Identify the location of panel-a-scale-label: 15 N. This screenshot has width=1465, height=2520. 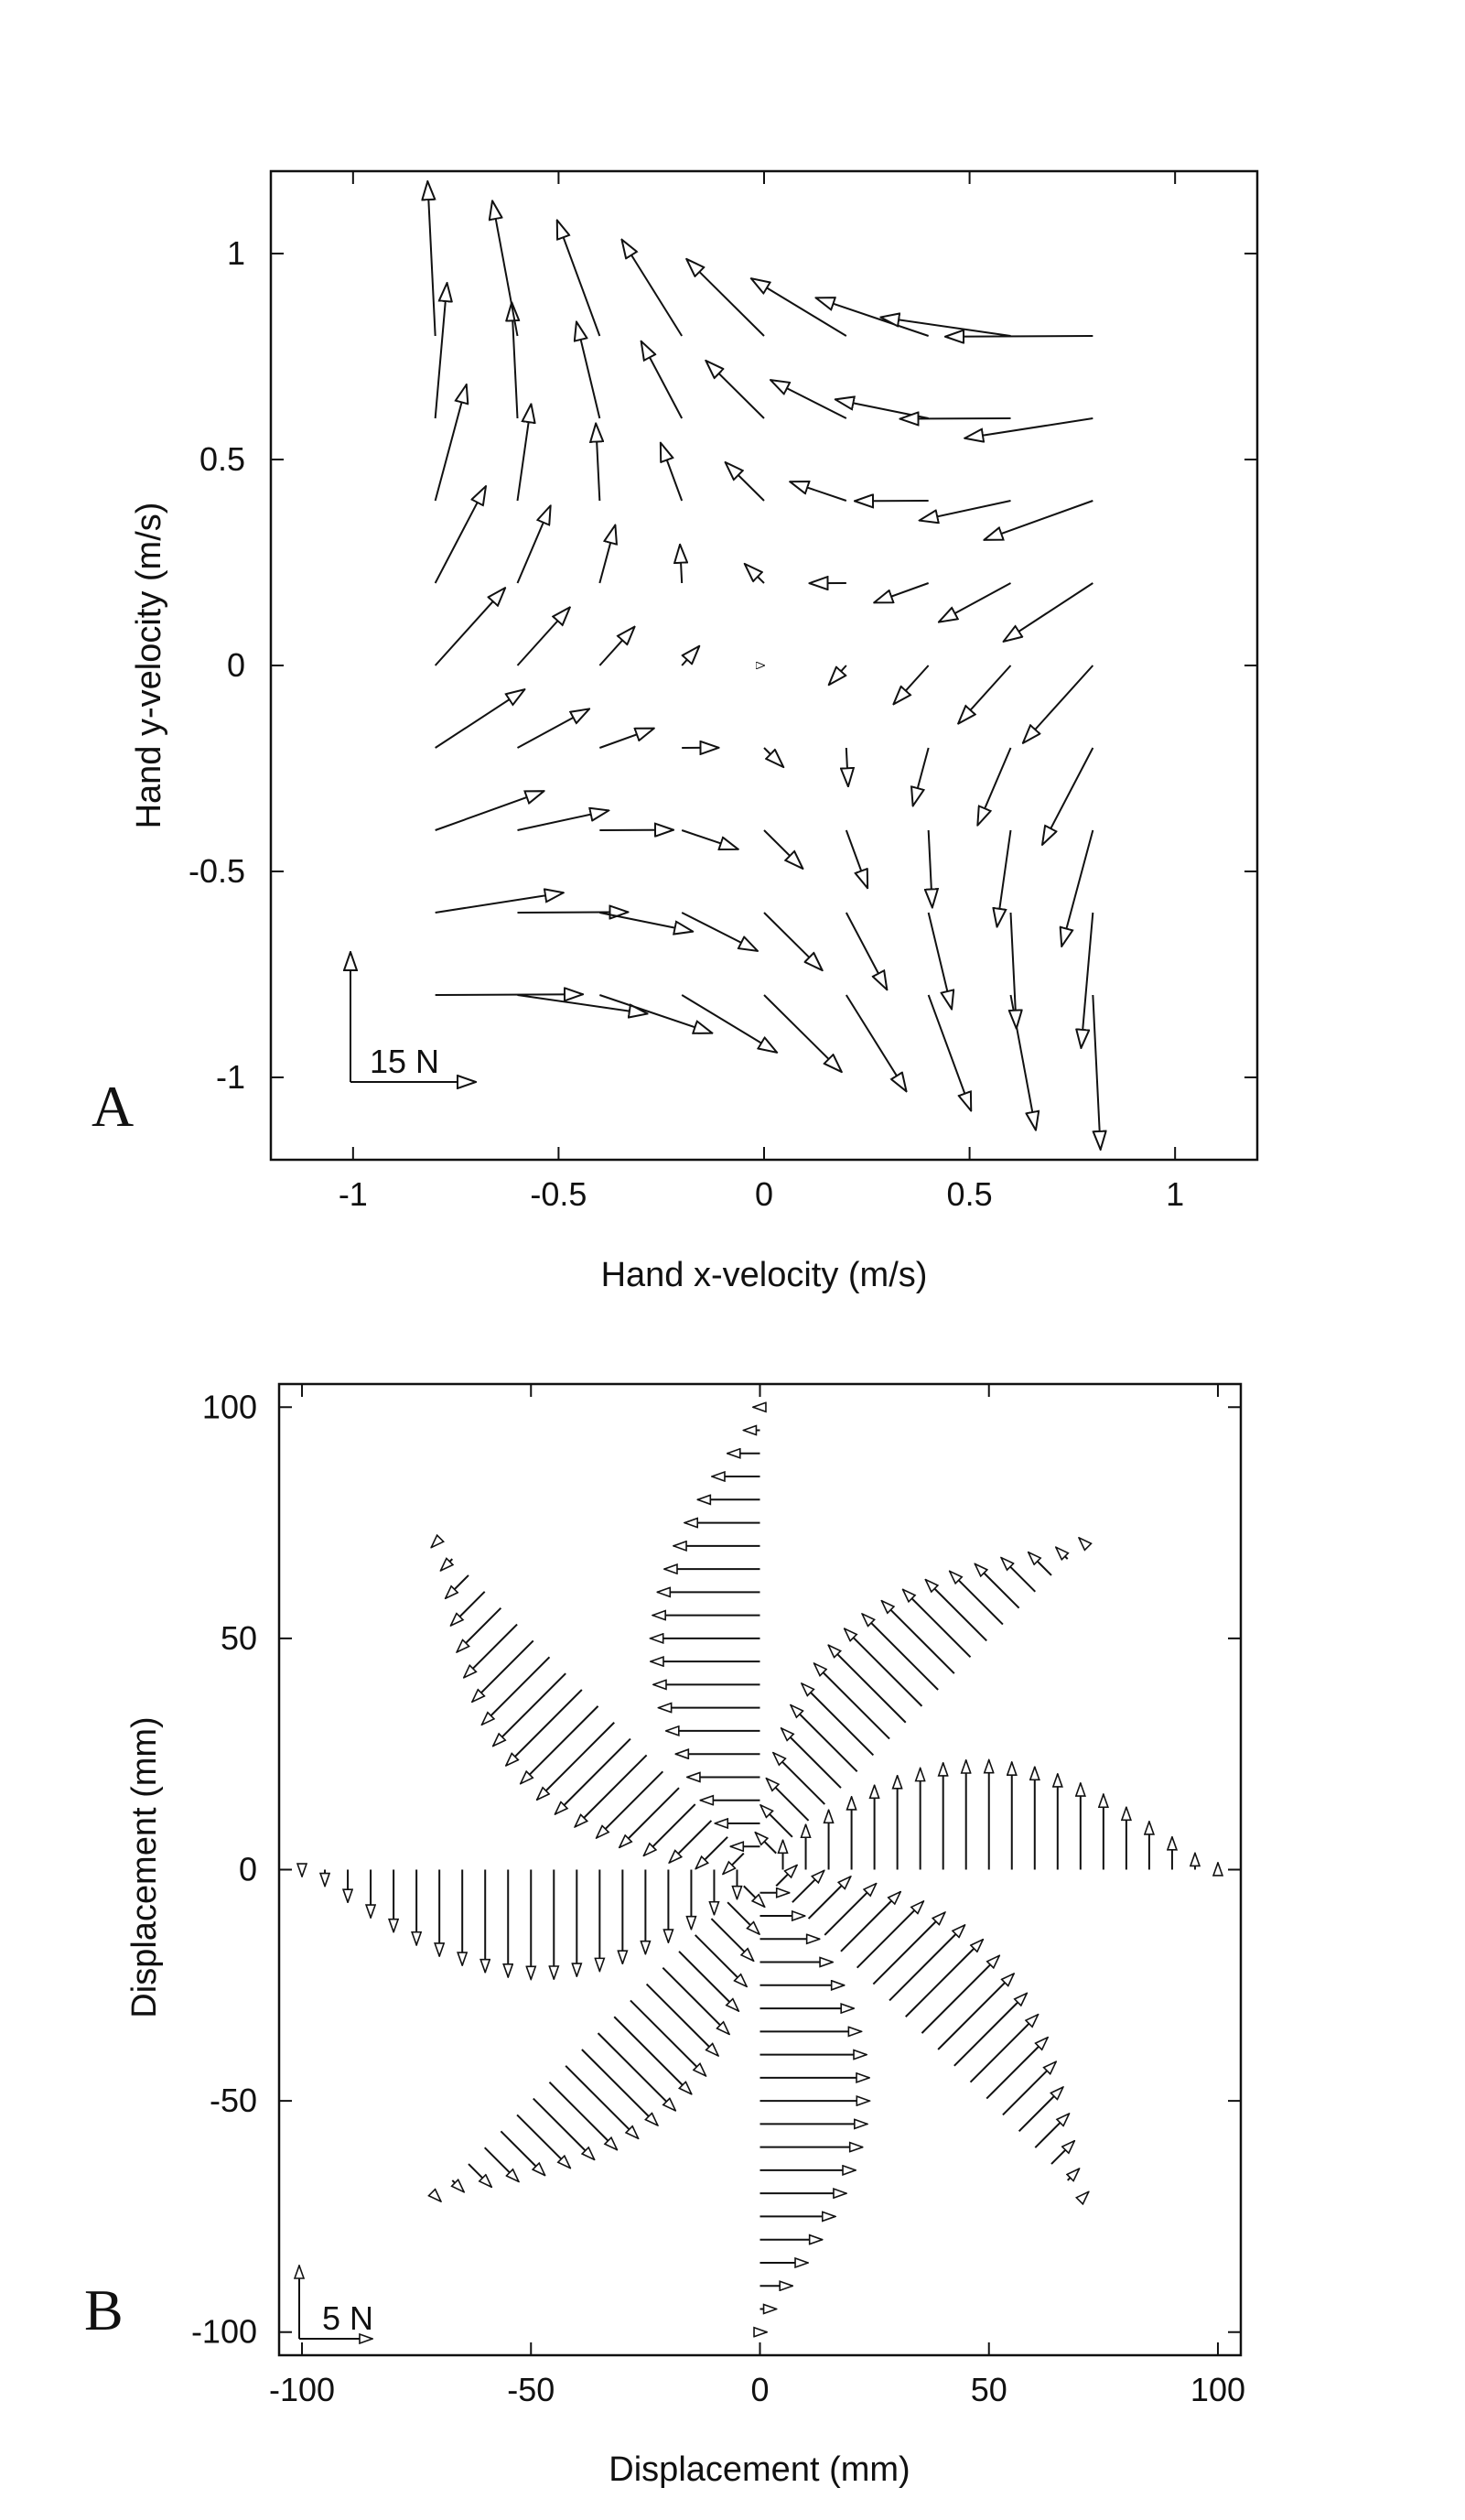
(404, 1061).